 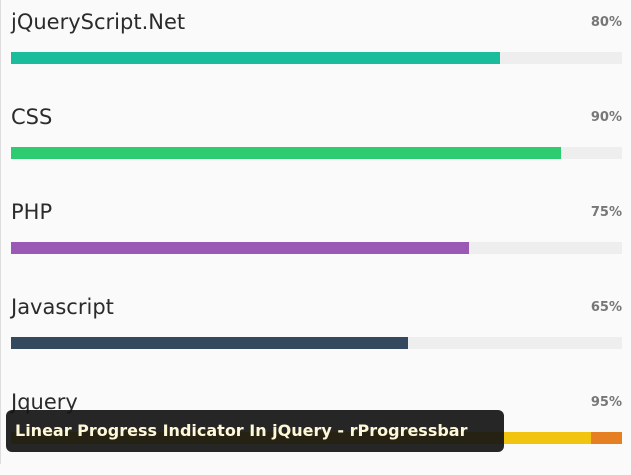 I want to click on progress-label: PHP, so click(x=32, y=212).